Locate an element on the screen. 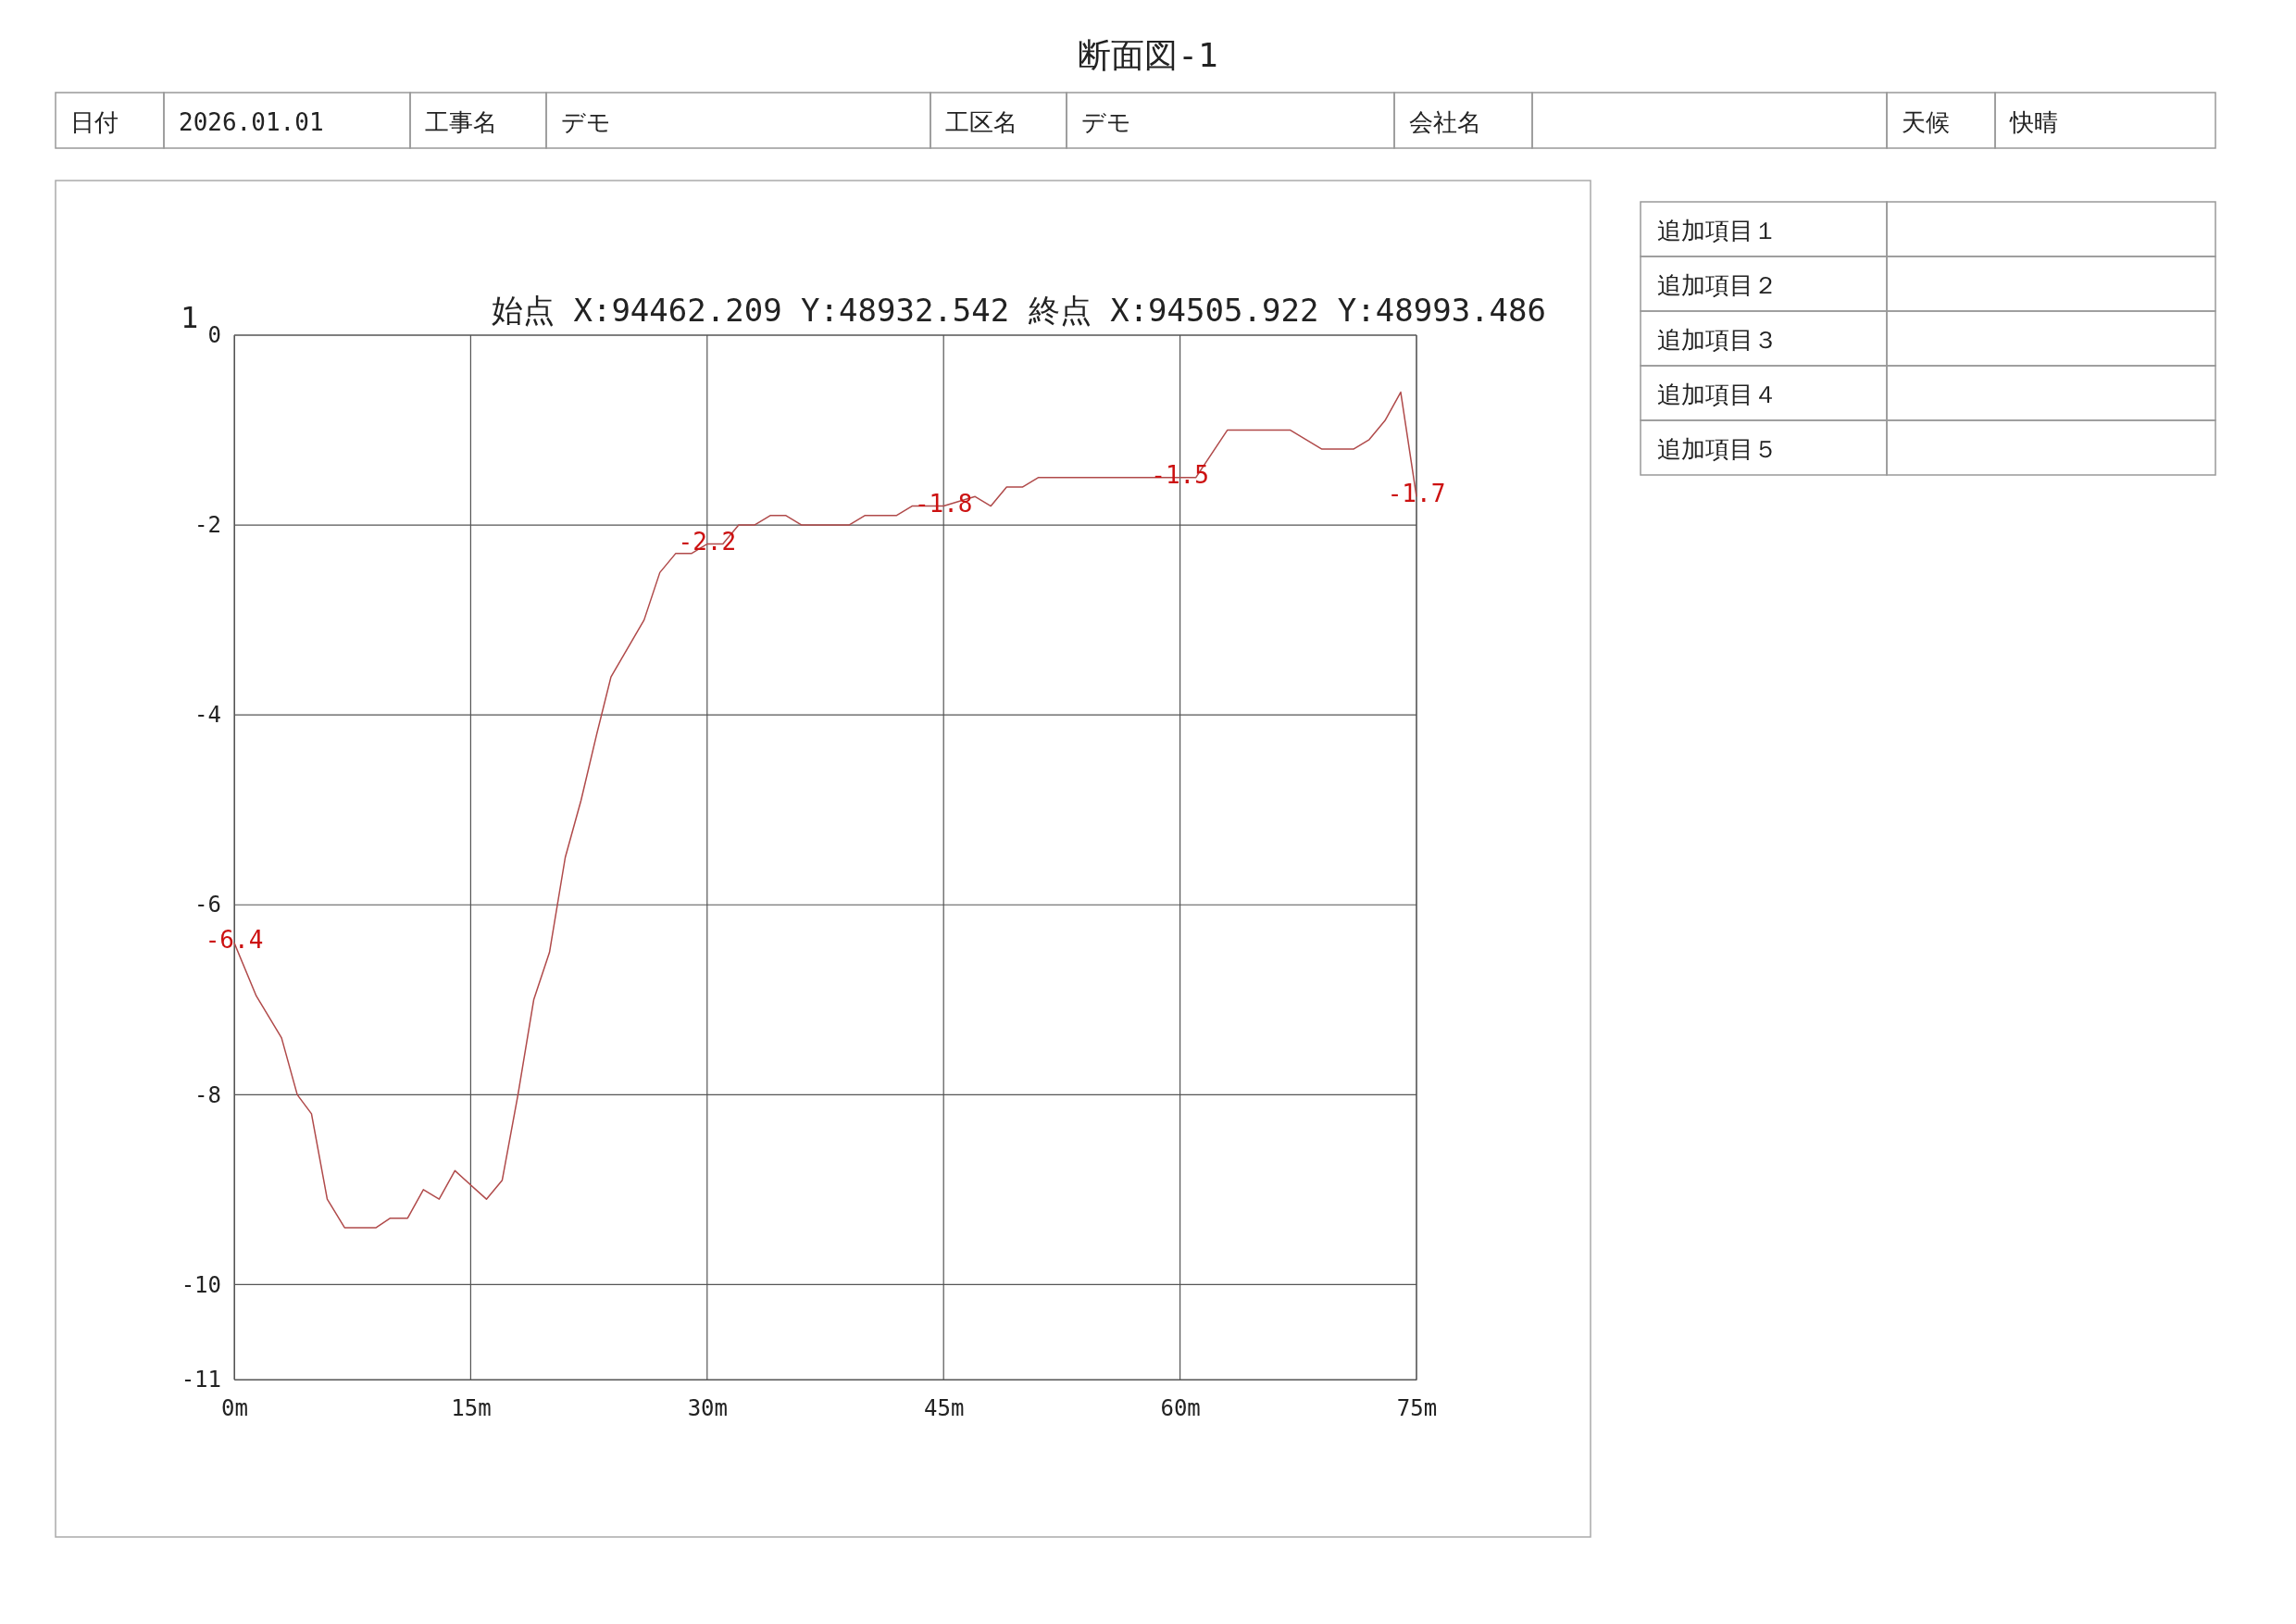 The width and height of the screenshot is (2296, 1624). y-tick-label: -4 is located at coordinates (207, 715).